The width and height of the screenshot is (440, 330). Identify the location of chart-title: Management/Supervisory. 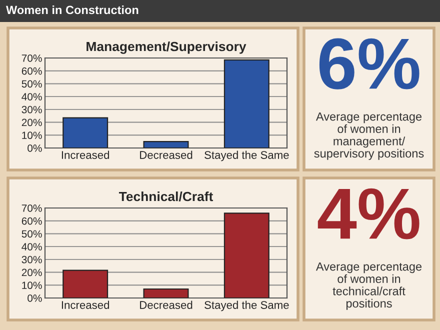
(166, 47).